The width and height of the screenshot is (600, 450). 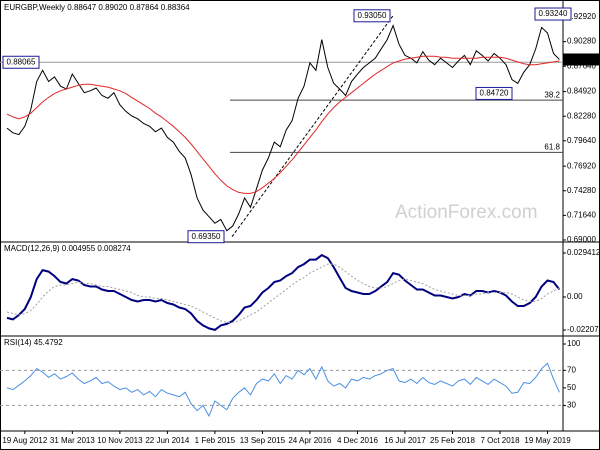 I want to click on annotation-label: 0.84720, so click(x=494, y=93).